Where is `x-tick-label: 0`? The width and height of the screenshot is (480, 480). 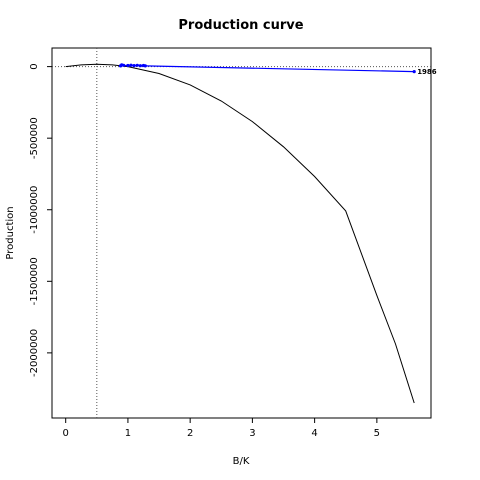
x-tick-label: 0 is located at coordinates (66, 433).